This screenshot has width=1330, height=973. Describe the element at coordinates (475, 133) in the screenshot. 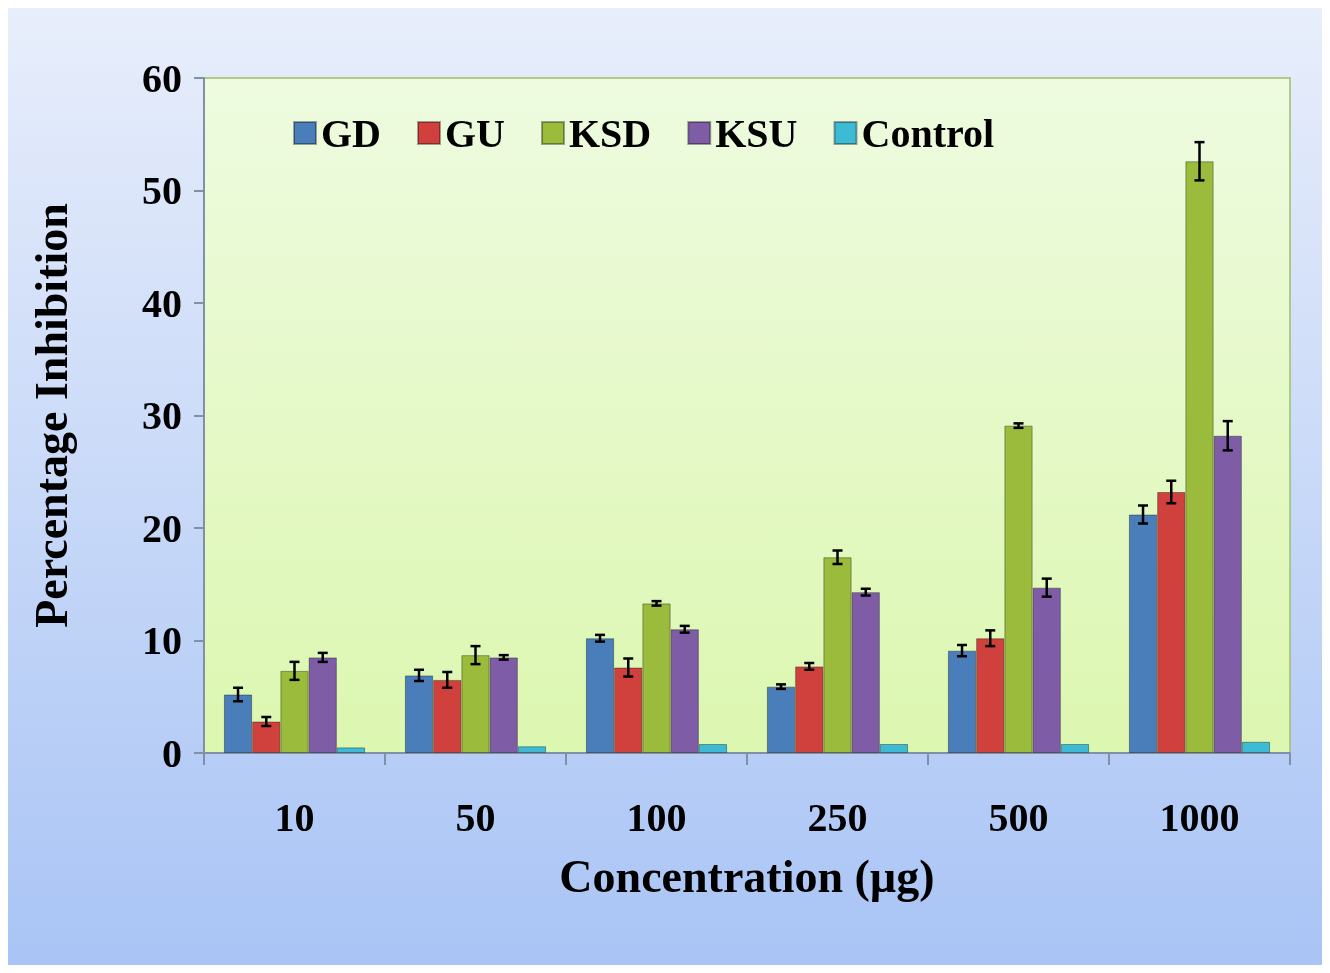

I see `legend-label: GU` at that location.